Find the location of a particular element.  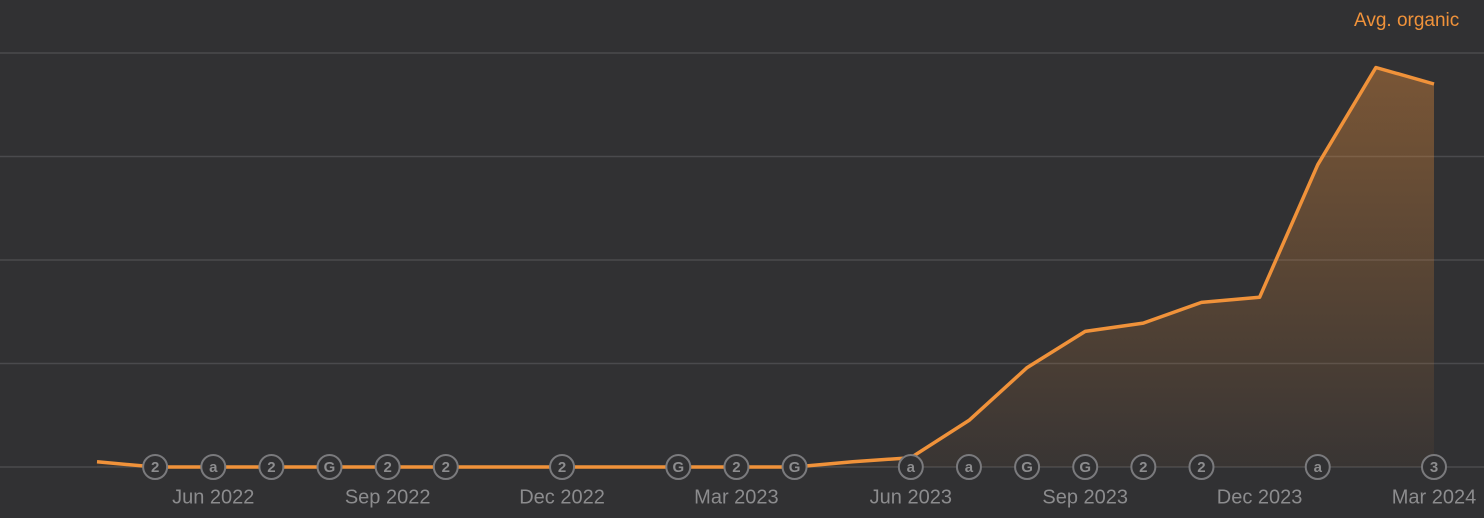

annotation-label: 3 is located at coordinates (1434, 467).